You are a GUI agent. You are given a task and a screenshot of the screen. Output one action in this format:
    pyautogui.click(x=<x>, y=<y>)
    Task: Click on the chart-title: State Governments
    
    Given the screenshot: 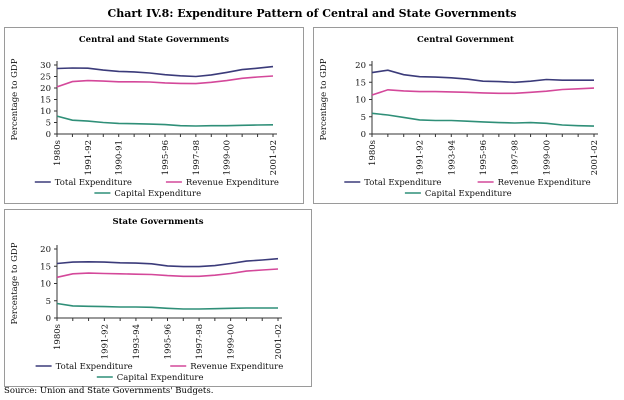 What is the action you would take?
    pyautogui.click(x=157, y=222)
    